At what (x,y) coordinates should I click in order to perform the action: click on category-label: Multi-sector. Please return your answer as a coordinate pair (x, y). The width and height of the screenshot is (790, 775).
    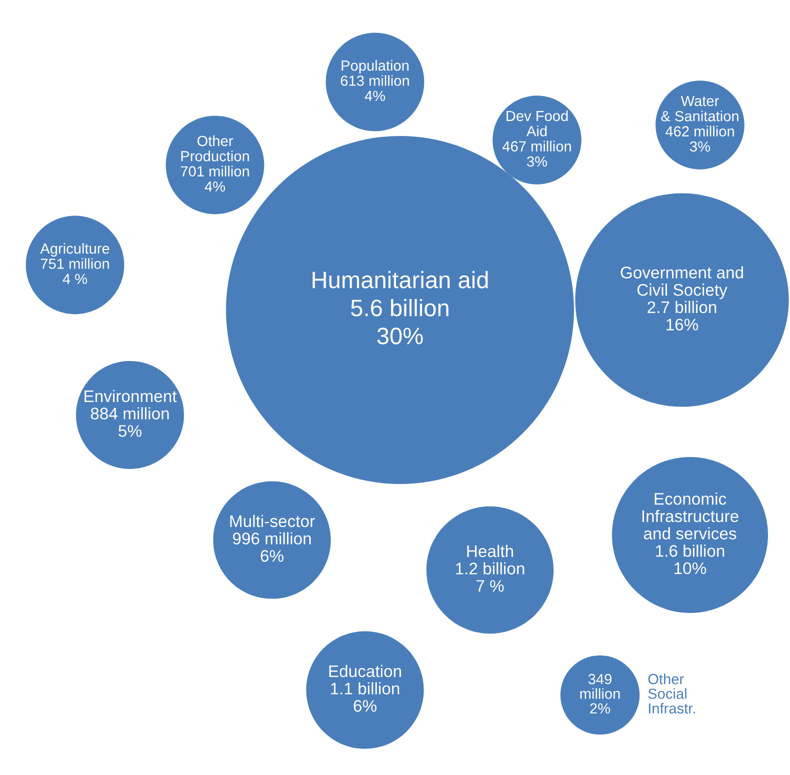
    Looking at the image, I should click on (272, 521).